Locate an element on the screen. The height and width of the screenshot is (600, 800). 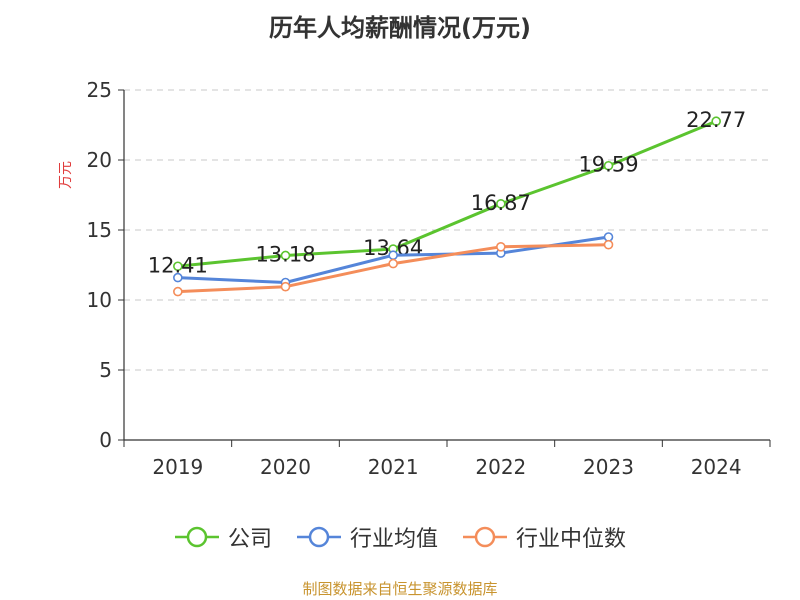
y-tick-label: 0 is located at coordinates (105, 440).